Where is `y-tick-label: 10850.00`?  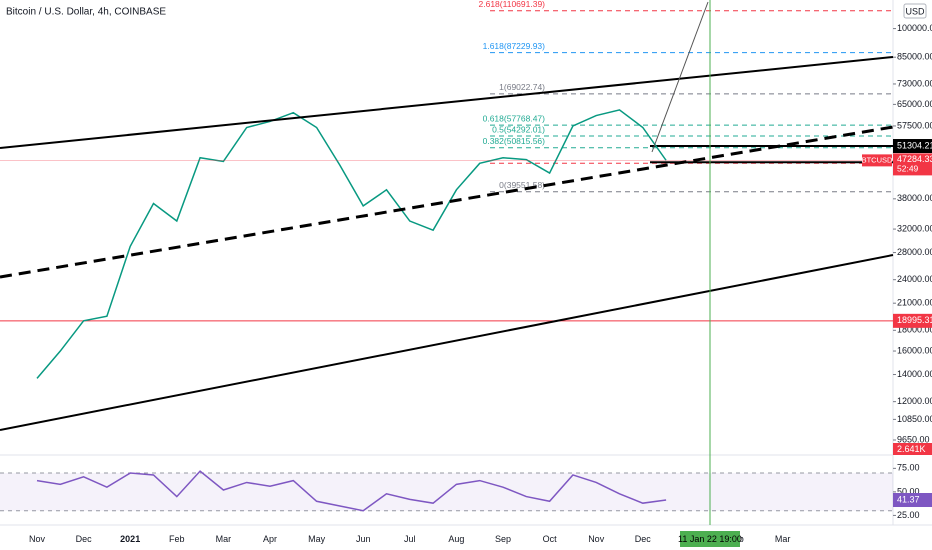 y-tick-label: 10850.00 is located at coordinates (914, 419).